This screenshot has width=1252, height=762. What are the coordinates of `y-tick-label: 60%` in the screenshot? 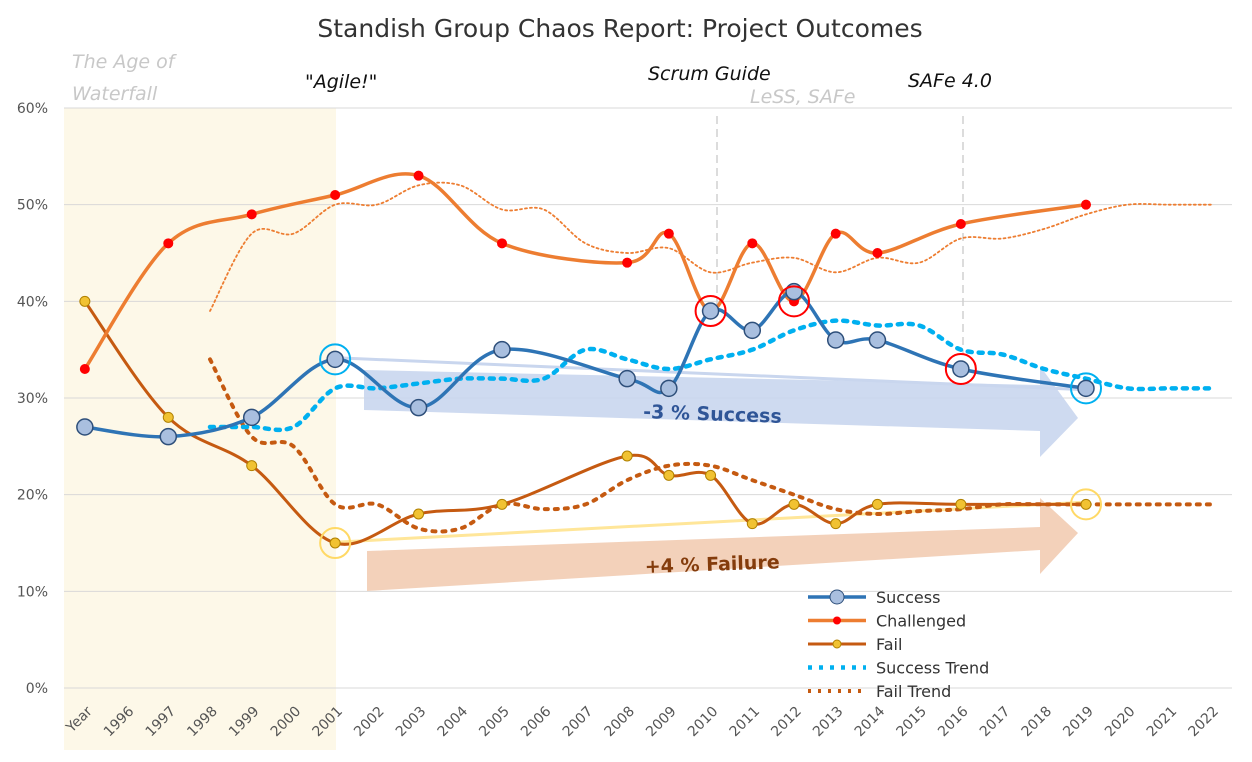 It's located at (32, 109).